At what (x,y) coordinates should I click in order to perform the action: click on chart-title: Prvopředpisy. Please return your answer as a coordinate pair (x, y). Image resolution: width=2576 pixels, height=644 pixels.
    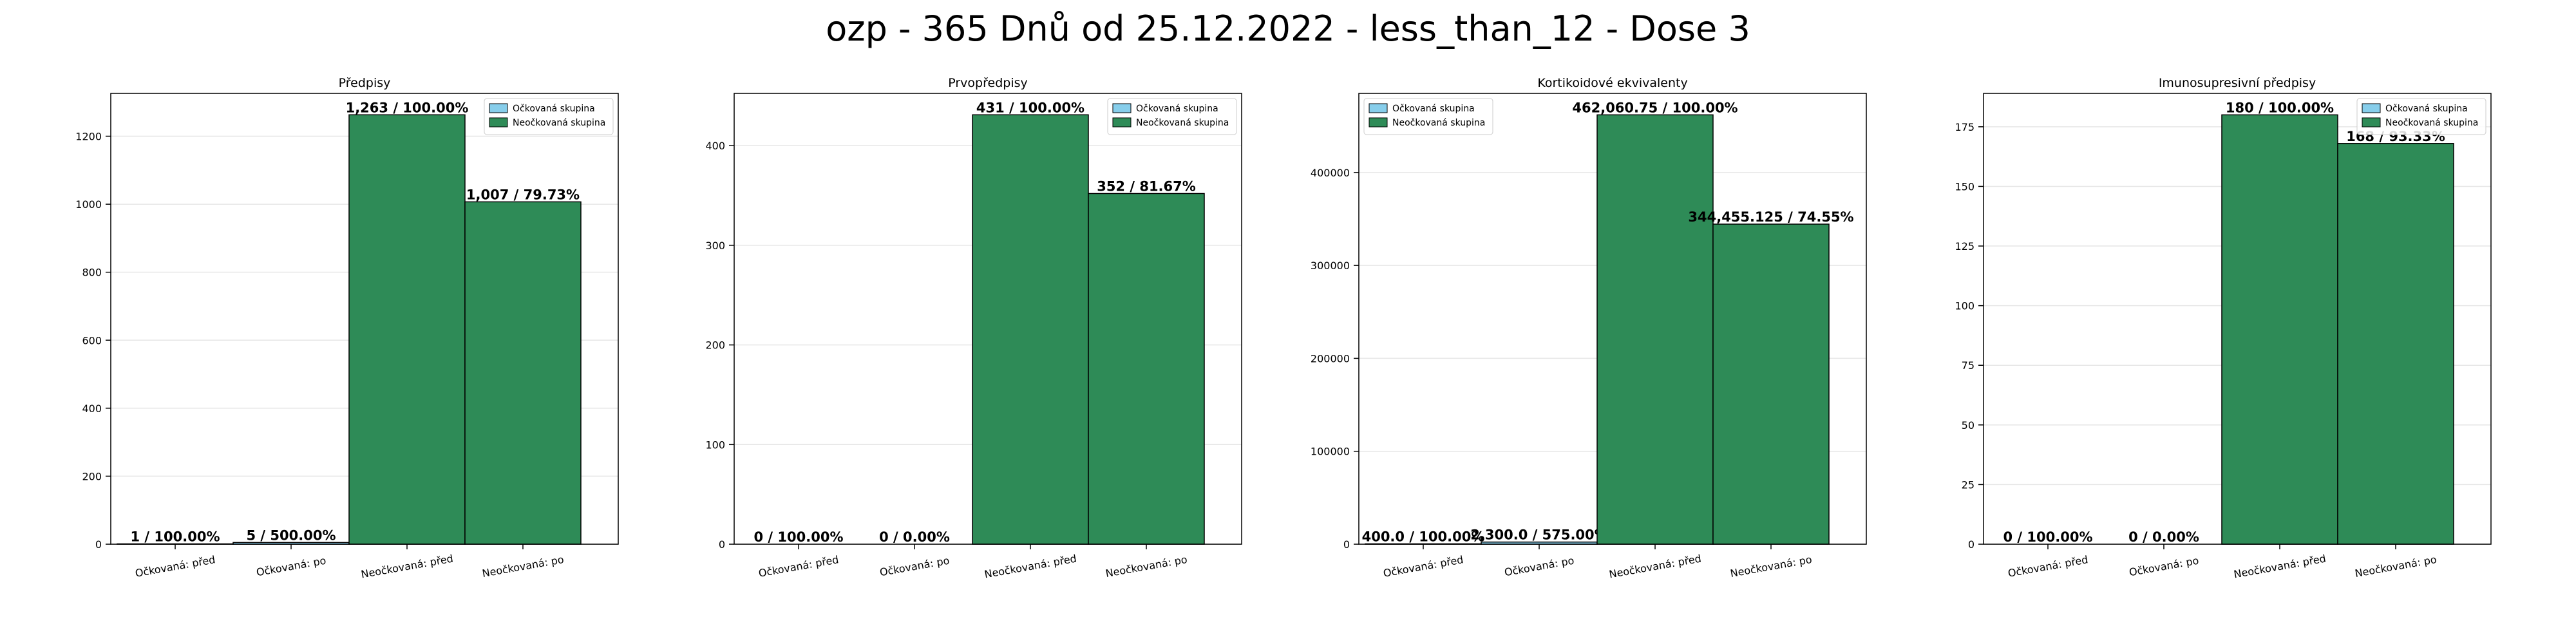
    Looking at the image, I should click on (988, 83).